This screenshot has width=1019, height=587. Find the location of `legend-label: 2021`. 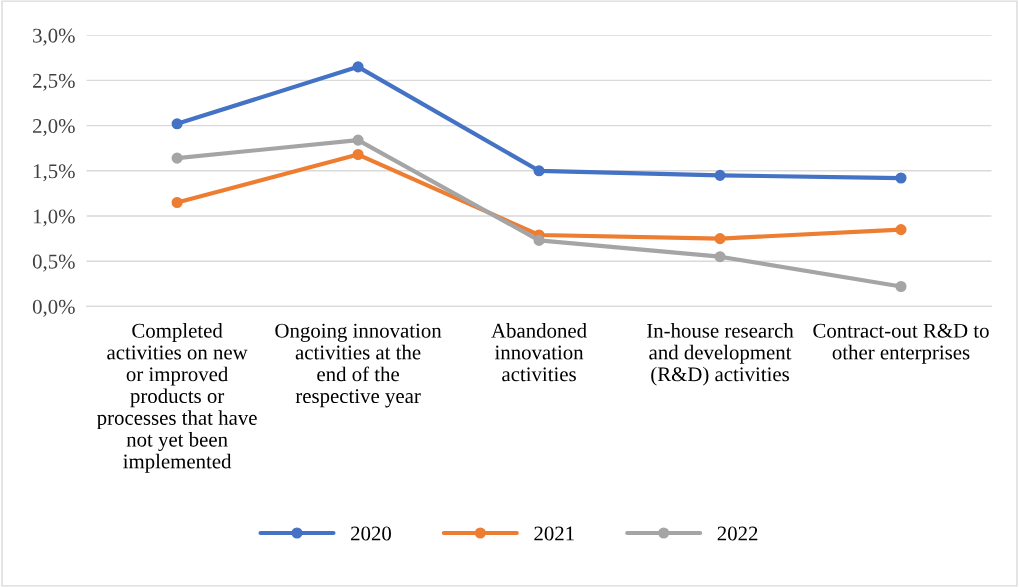

legend-label: 2021 is located at coordinates (554, 533).